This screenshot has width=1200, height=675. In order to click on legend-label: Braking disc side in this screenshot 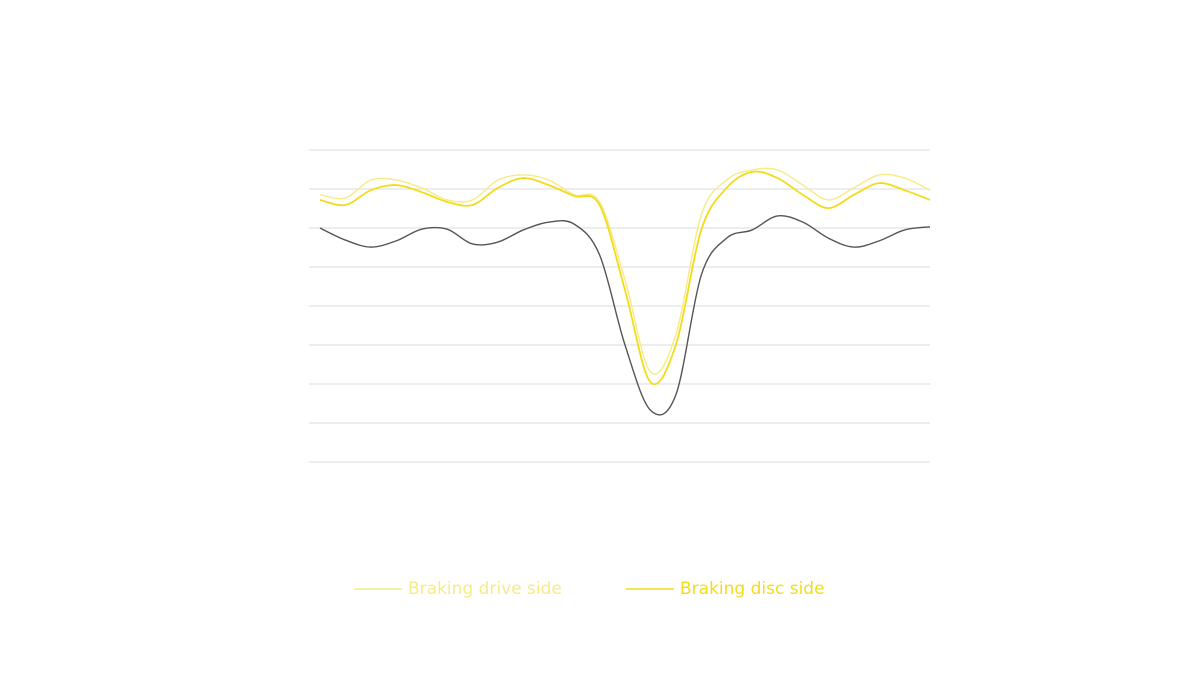, I will do `click(752, 589)`.